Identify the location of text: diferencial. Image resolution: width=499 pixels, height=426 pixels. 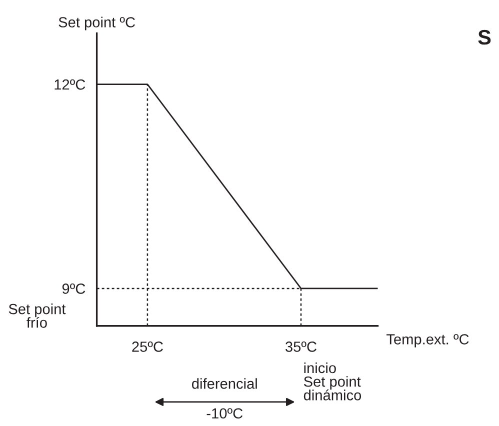
(224, 383).